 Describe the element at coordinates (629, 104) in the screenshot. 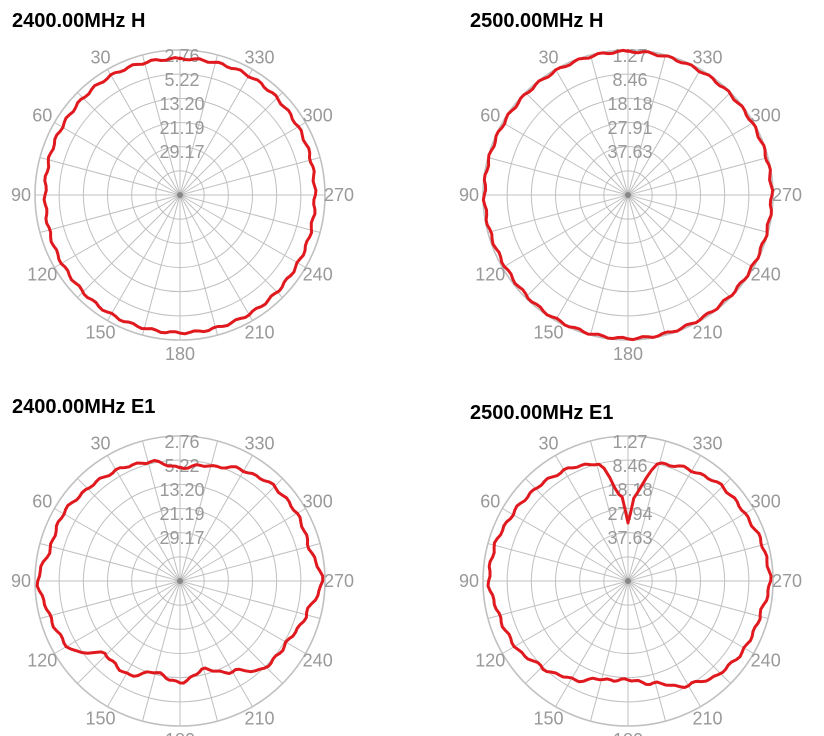

I see `ring-label: 18.18` at that location.